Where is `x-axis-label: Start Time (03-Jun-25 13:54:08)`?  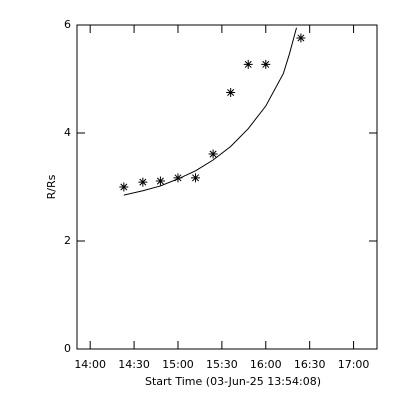
x-axis-label: Start Time (03-Jun-25 13:54:08) is located at coordinates (233, 381).